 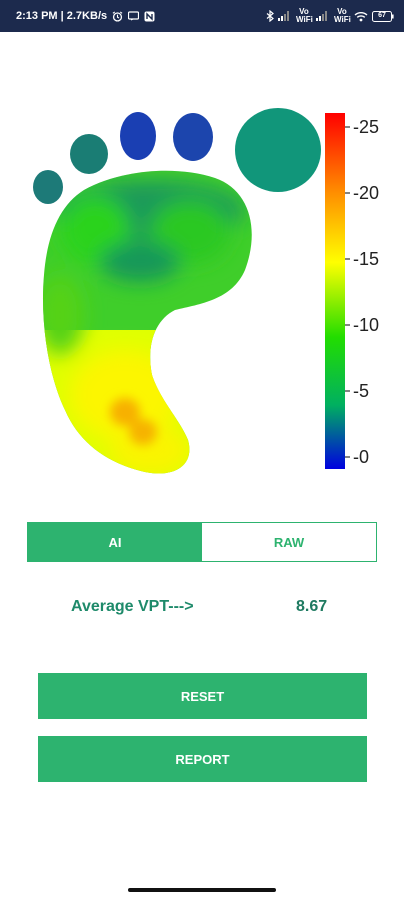 What do you see at coordinates (361, 457) in the screenshot?
I see `scale-label-0: -0` at bounding box center [361, 457].